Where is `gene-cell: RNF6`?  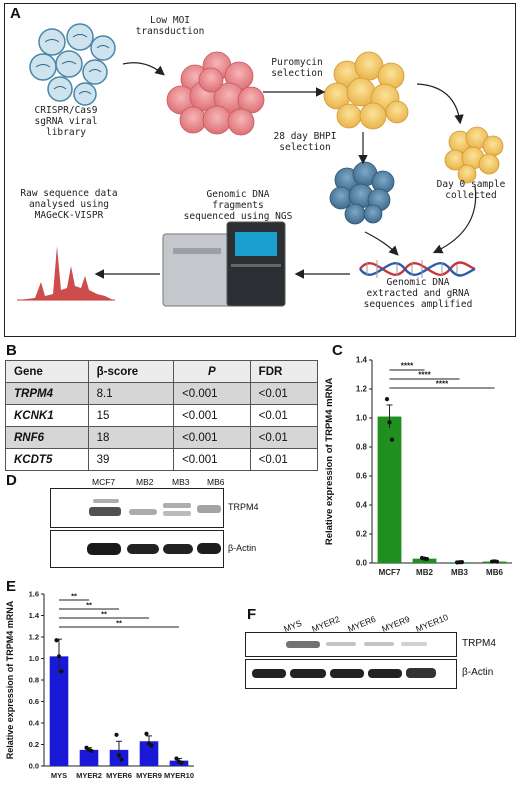 gene-cell: RNF6 is located at coordinates (47, 437).